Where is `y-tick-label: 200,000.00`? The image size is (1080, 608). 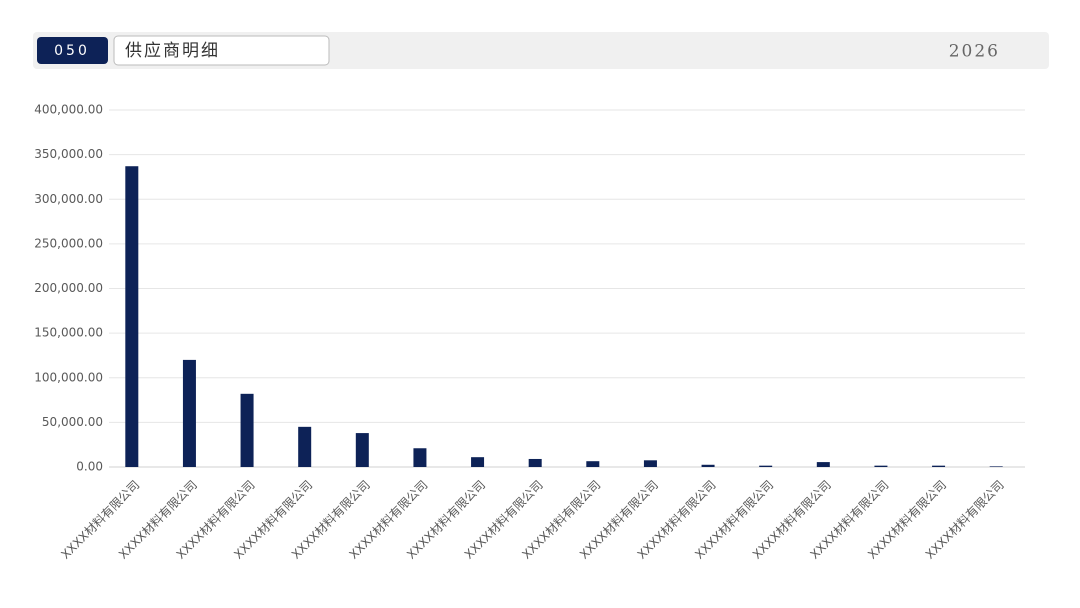
y-tick-label: 200,000.00 is located at coordinates (68, 288).